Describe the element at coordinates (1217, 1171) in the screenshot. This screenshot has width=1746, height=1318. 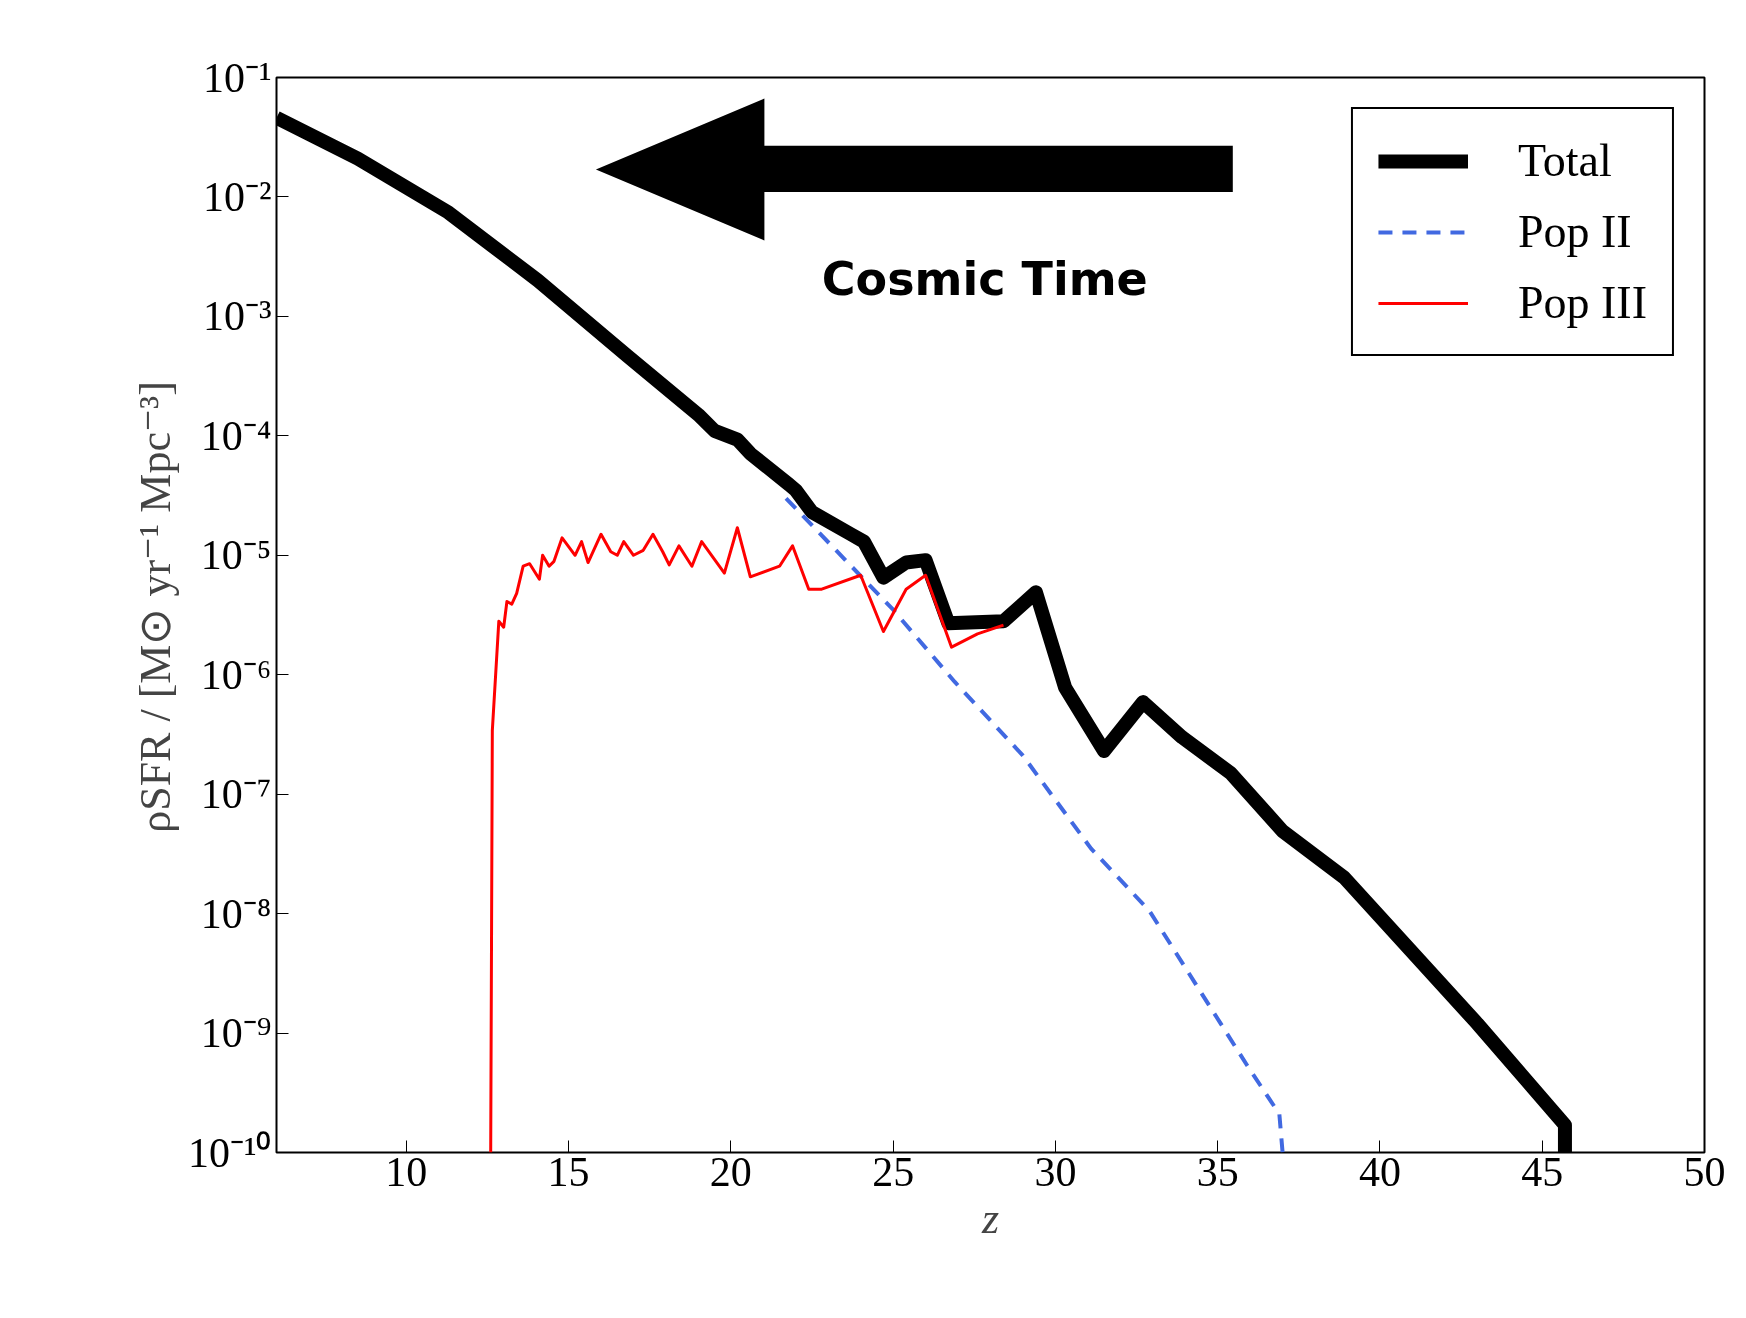
I see `x-tick-label: 35` at that location.